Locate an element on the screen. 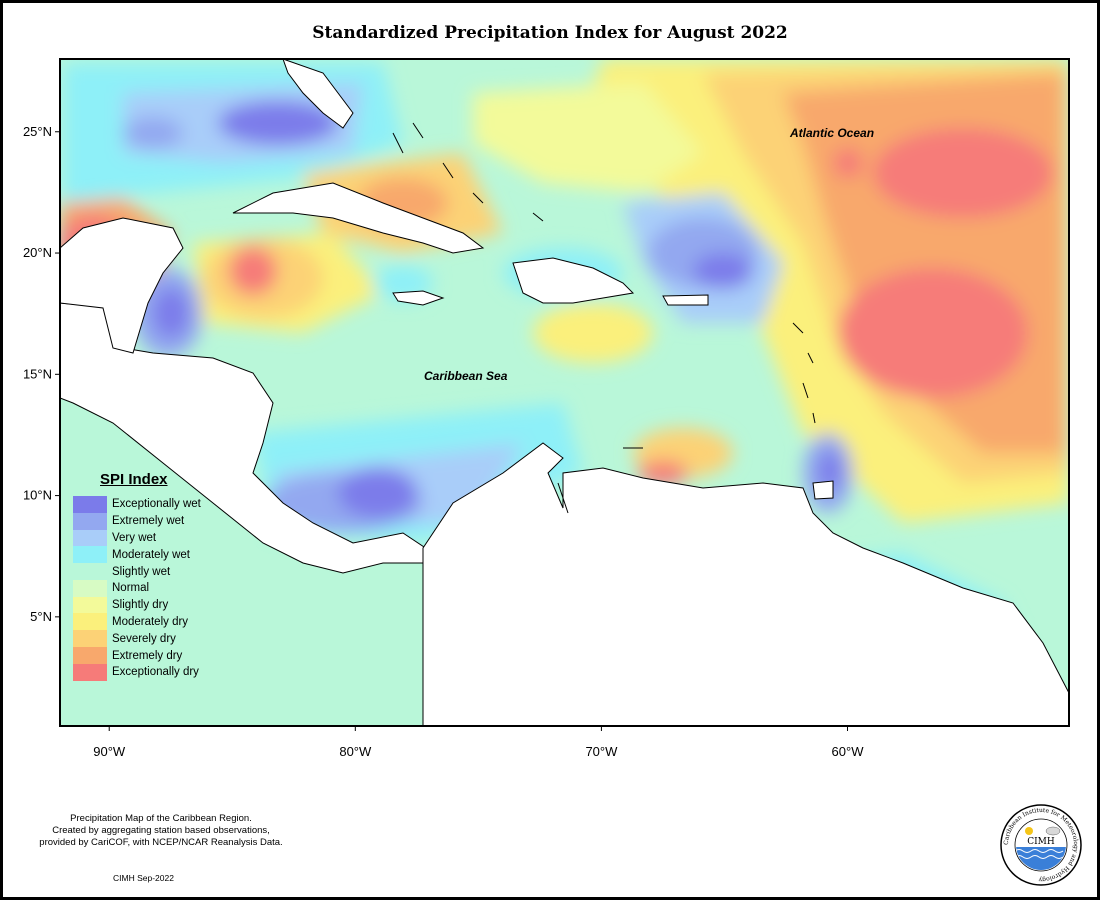  central-america-landmass is located at coordinates (247, 438).